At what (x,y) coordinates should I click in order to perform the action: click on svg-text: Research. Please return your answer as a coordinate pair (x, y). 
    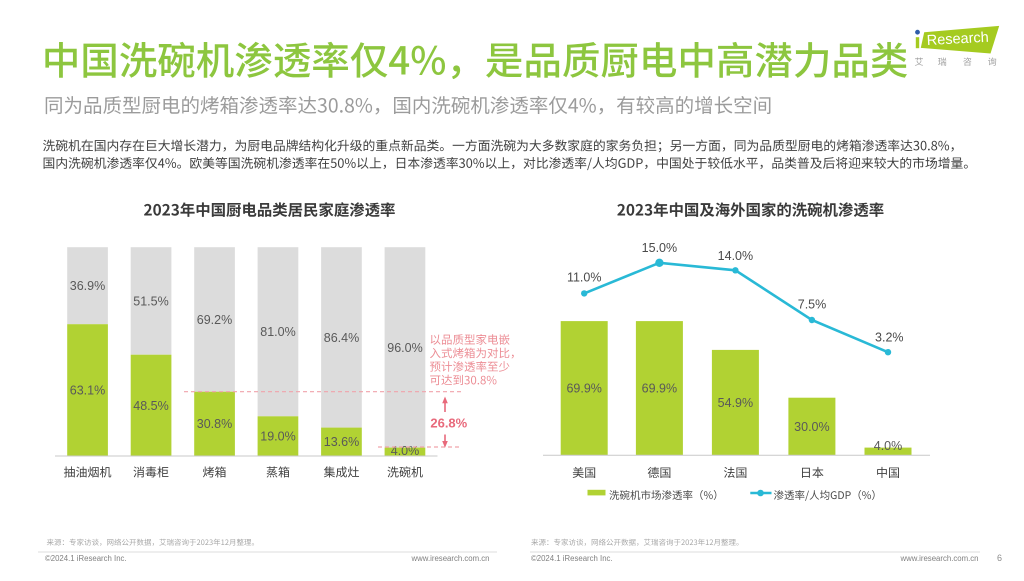
    Looking at the image, I should click on (957, 39).